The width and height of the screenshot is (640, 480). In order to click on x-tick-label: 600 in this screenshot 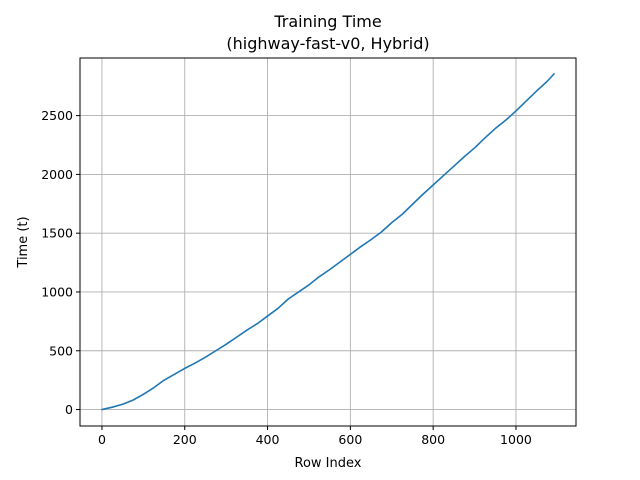, I will do `click(350, 439)`.